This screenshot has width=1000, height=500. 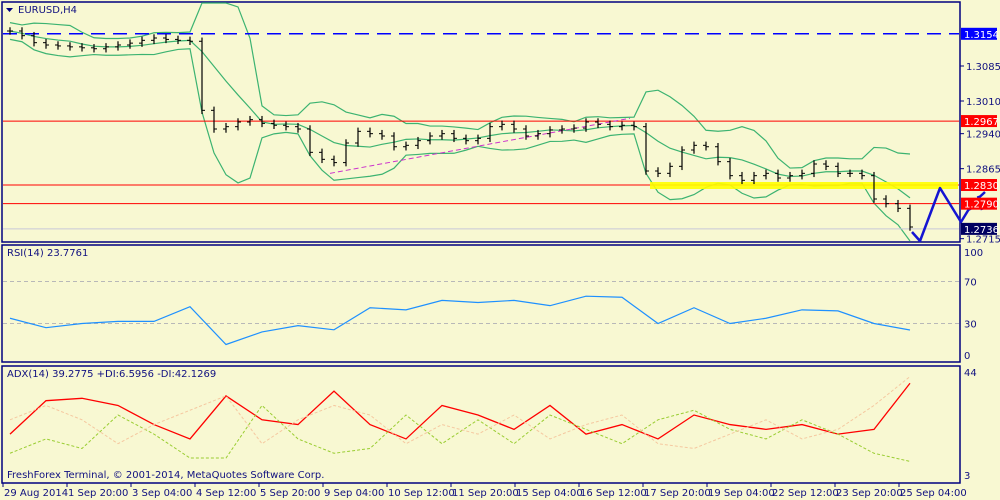 I want to click on adx-tick-label: 3, so click(x=967, y=476).